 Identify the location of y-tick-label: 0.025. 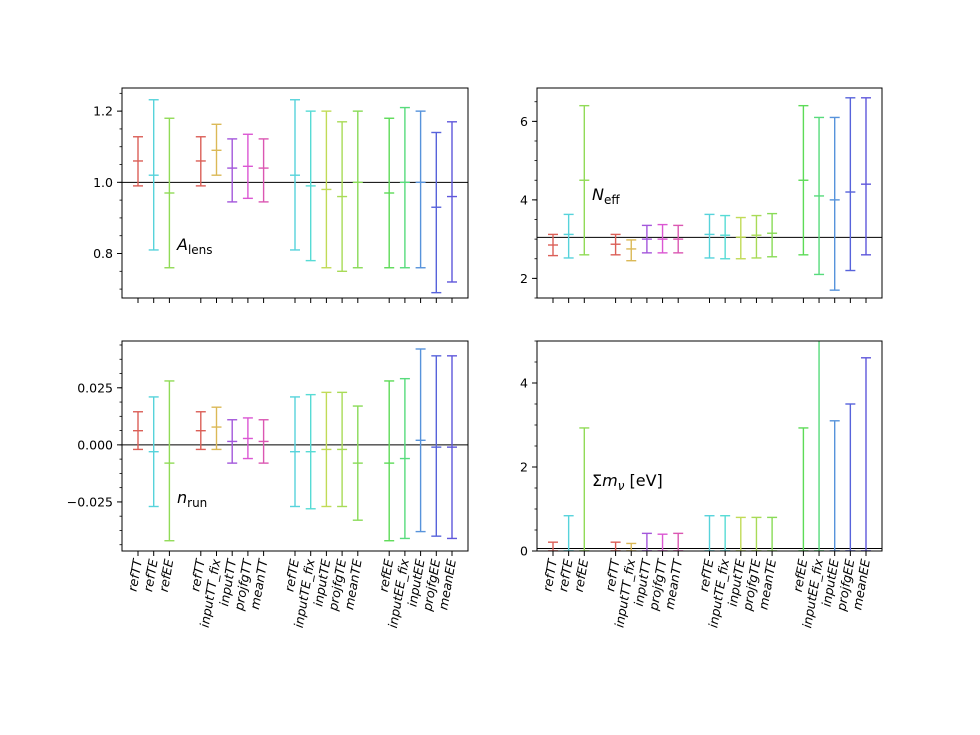
(95, 387).